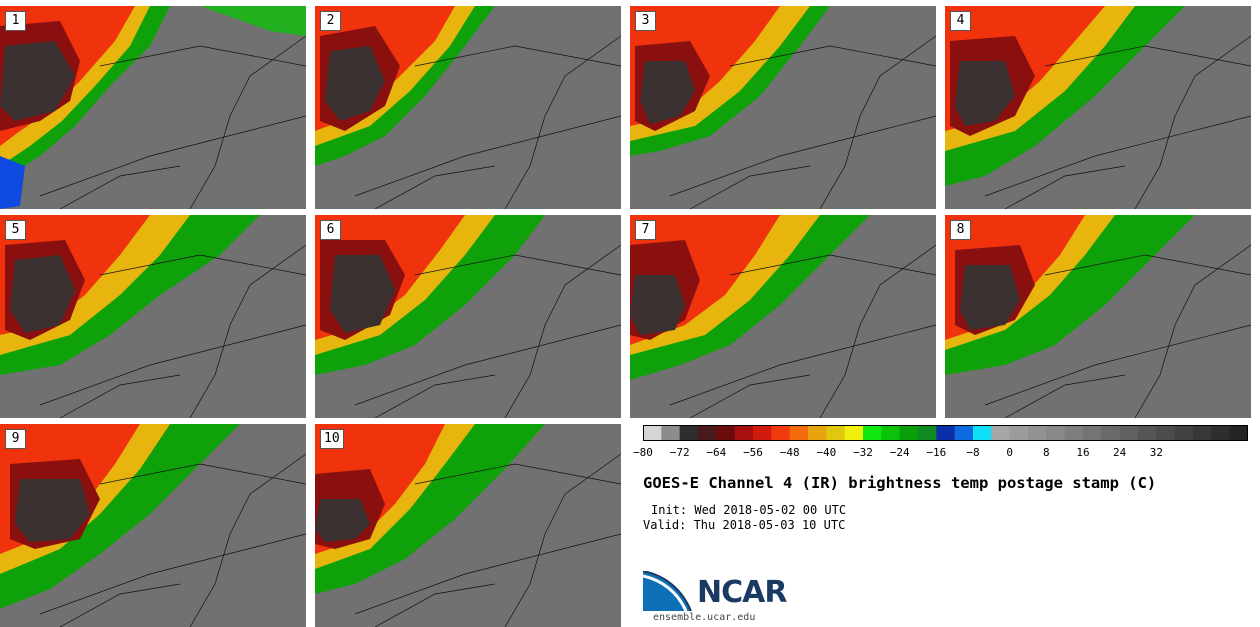 The width and height of the screenshot is (1260, 627). I want to click on map-panel-10: 10, so click(468, 525).